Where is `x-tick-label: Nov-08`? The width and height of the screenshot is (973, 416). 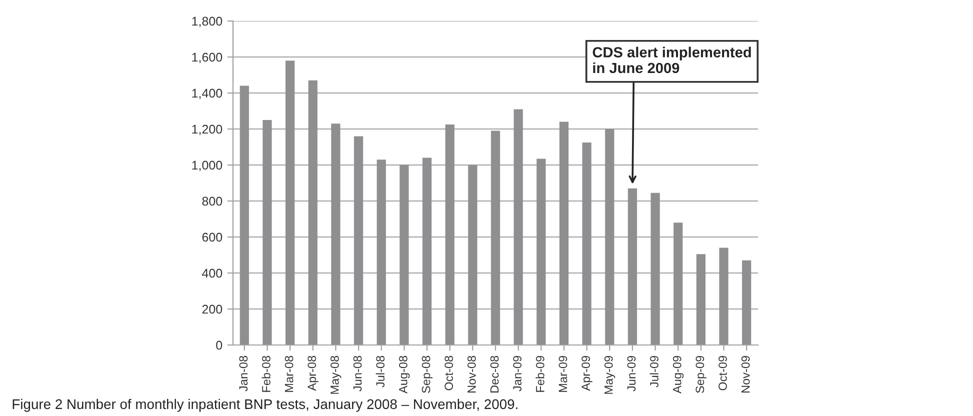
x-tick-label: Nov-08 is located at coordinates (471, 374).